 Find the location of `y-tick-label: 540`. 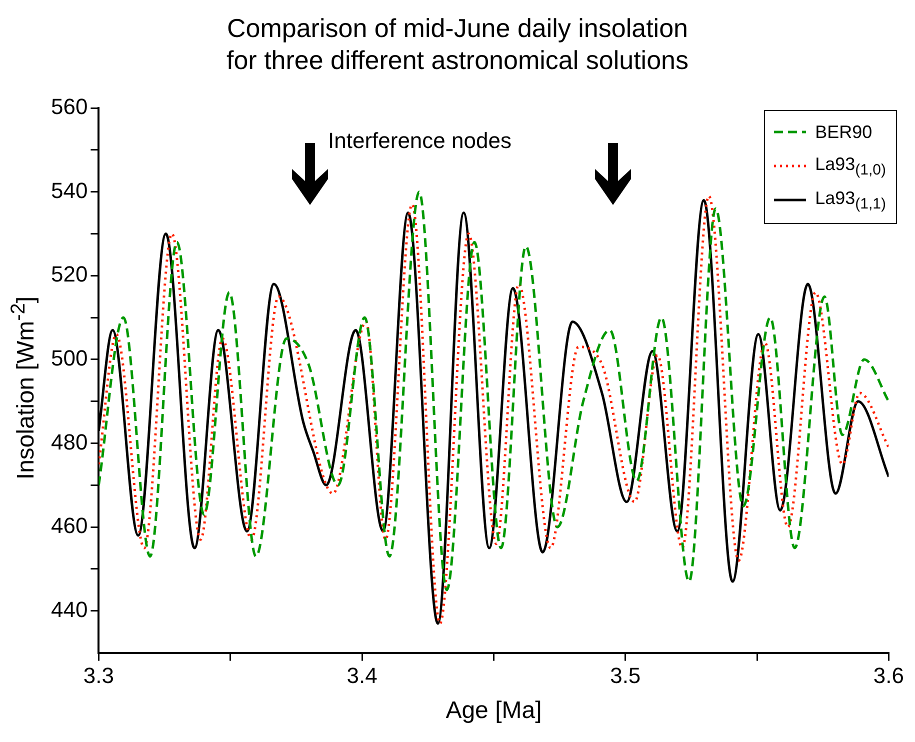

y-tick-label: 540 is located at coordinates (69, 190).